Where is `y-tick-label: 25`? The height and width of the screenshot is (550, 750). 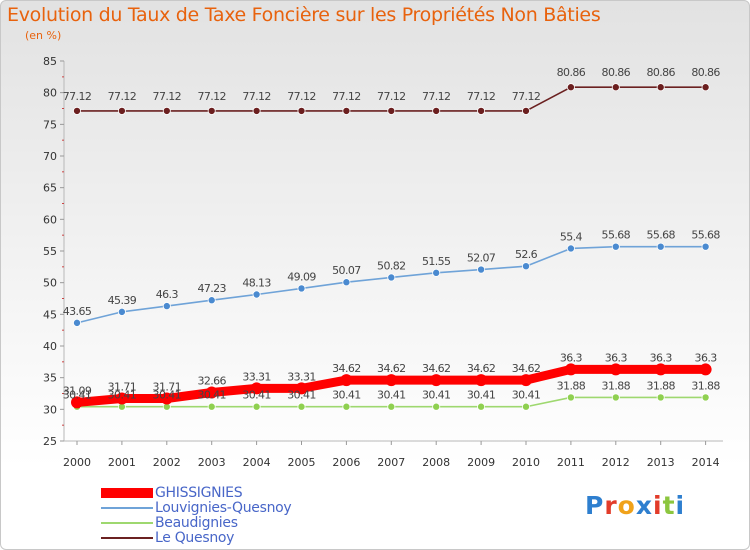 y-tick-label: 25 is located at coordinates (50, 441).